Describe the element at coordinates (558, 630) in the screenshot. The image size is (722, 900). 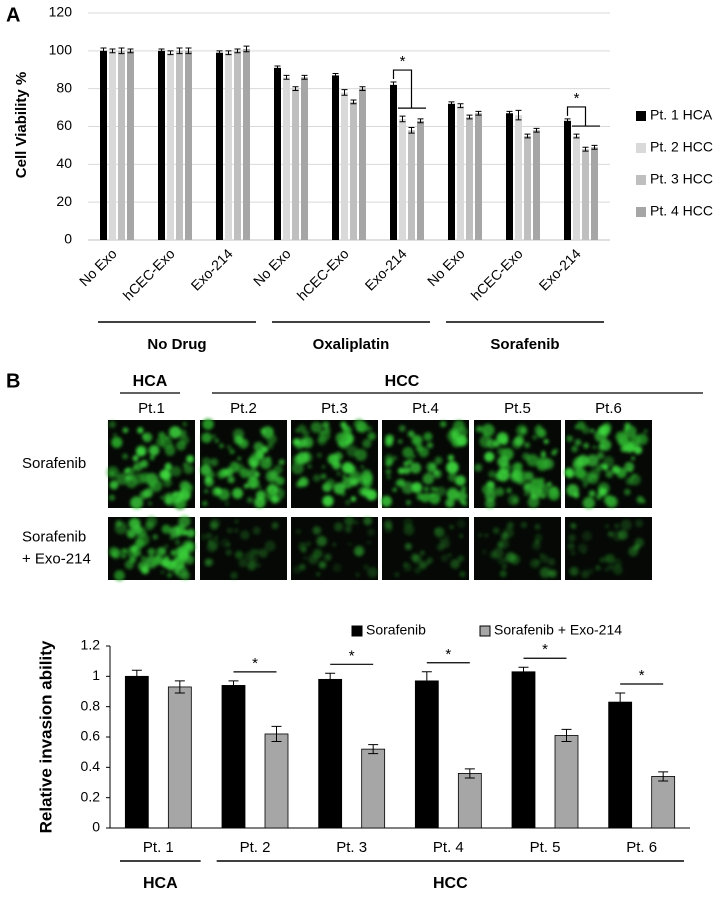
I see `legend-label: Sorafenib + Exo-214` at that location.